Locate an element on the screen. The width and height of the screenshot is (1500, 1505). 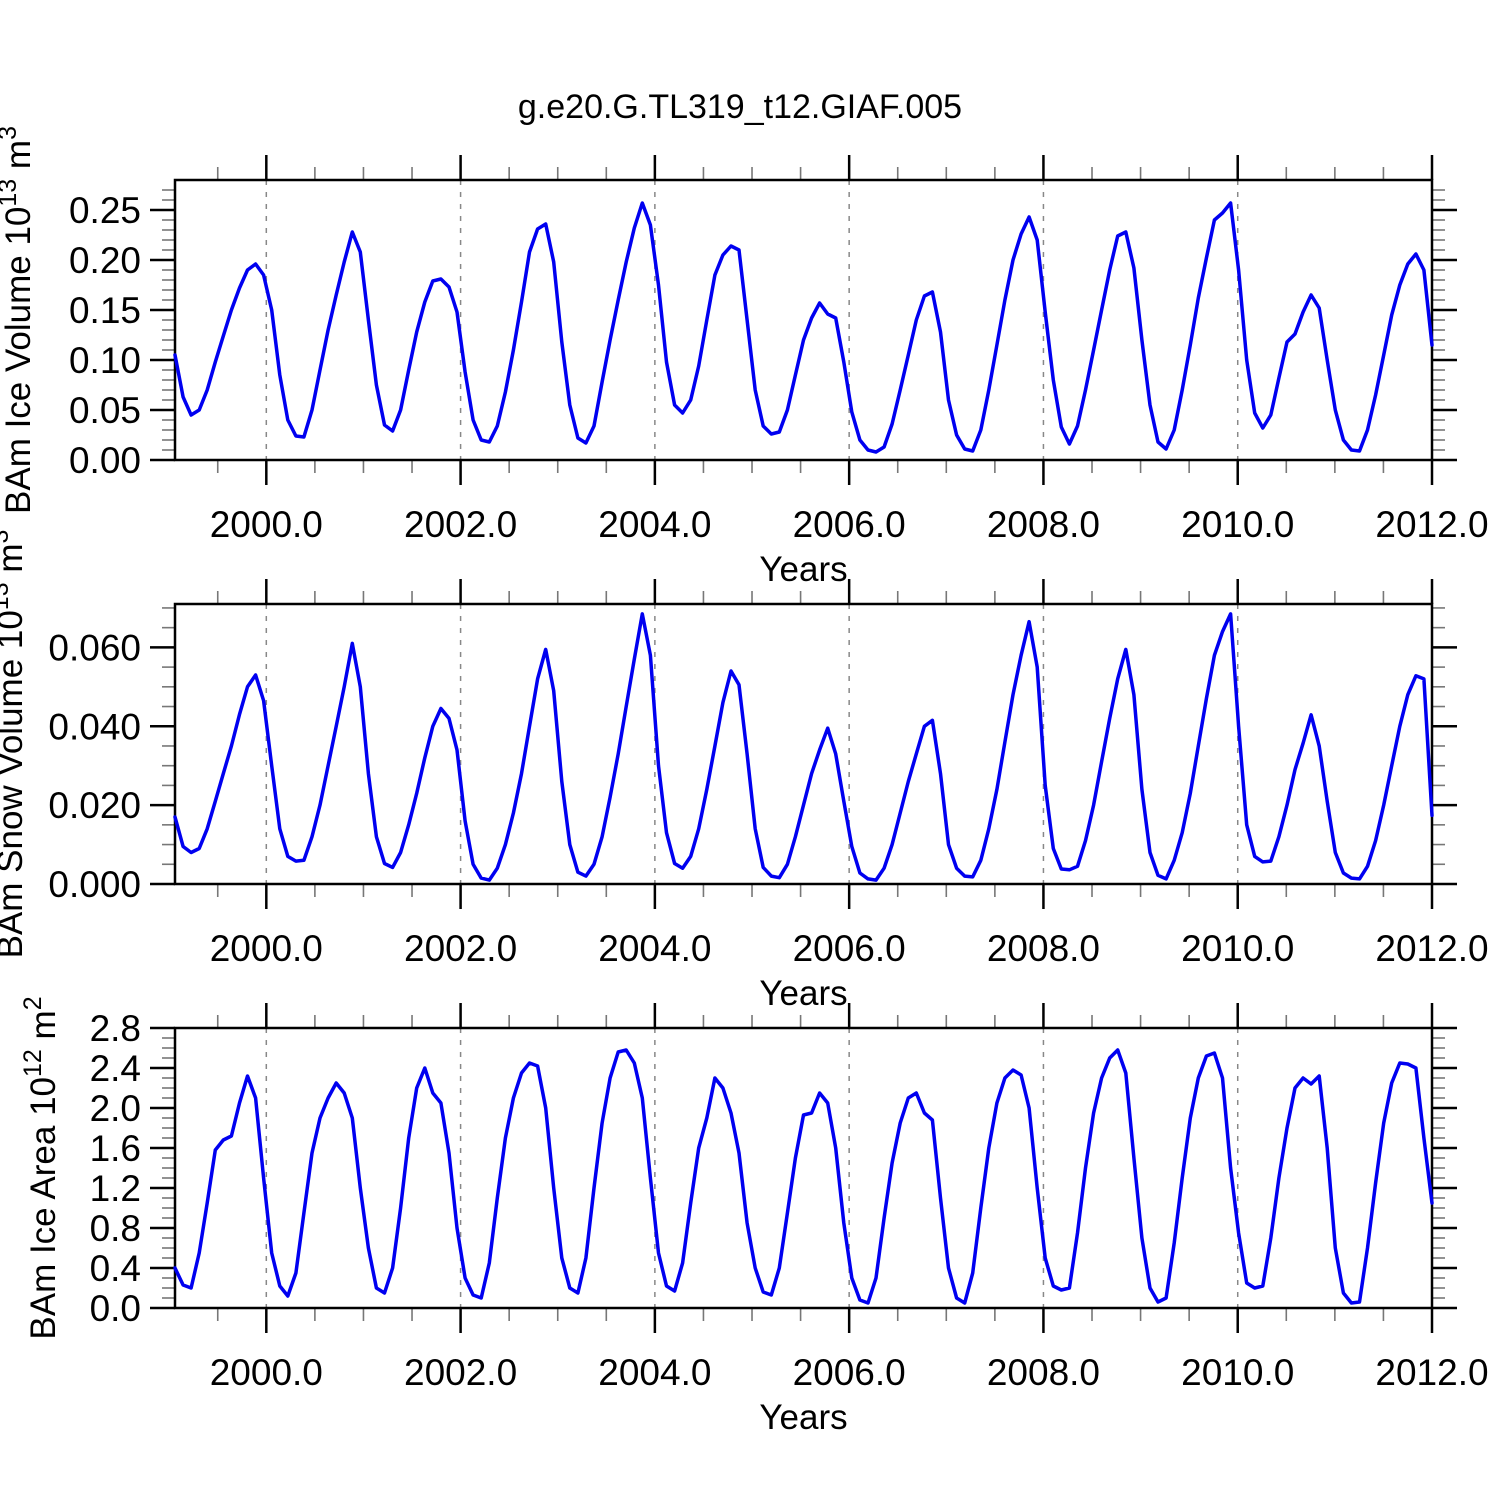
y-tick-label: 0.00 is located at coordinates (105, 460).